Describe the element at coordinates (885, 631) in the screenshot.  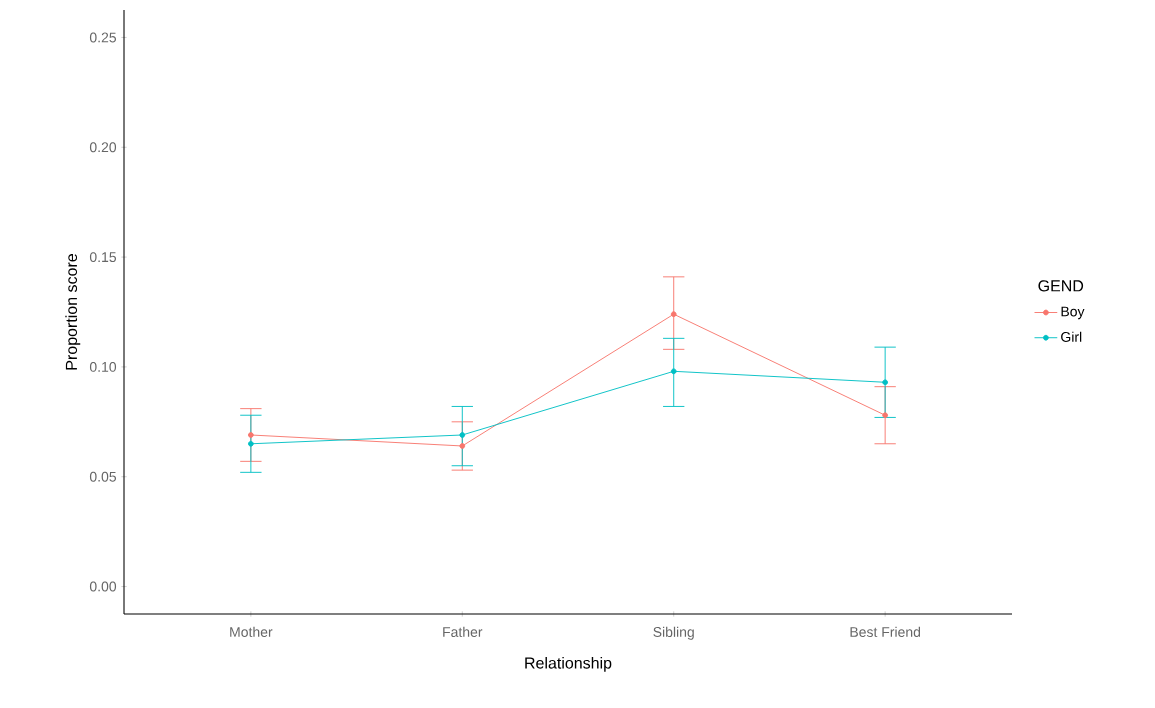
I see `x-tick-label: Best Friend` at that location.